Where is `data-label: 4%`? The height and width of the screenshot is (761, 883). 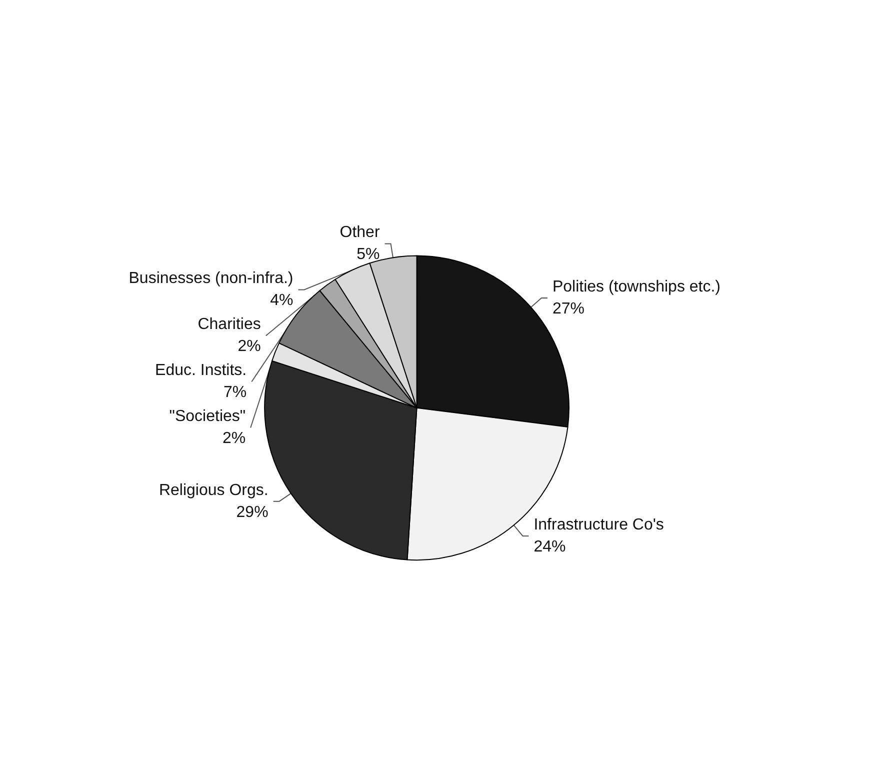
data-label: 4% is located at coordinates (282, 301).